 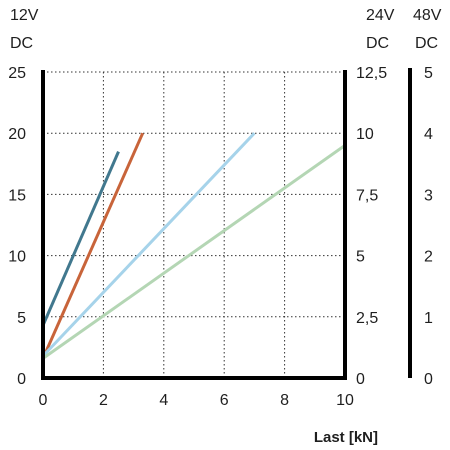 I want to click on far-right-y-tick-label: 4, so click(x=428, y=134).